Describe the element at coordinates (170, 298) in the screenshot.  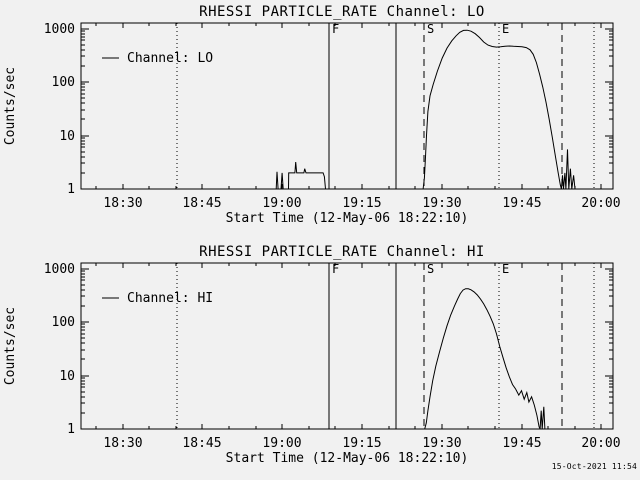
I see `legend-label: Channel: HI` at that location.